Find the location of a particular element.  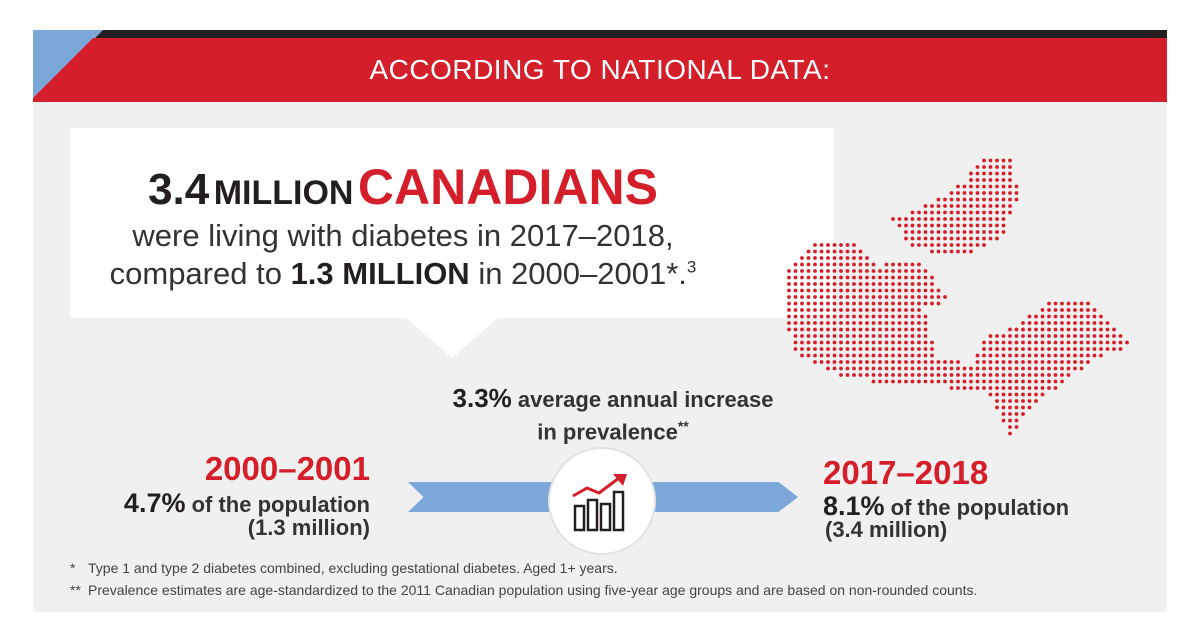

red-banner is located at coordinates (600, 70).